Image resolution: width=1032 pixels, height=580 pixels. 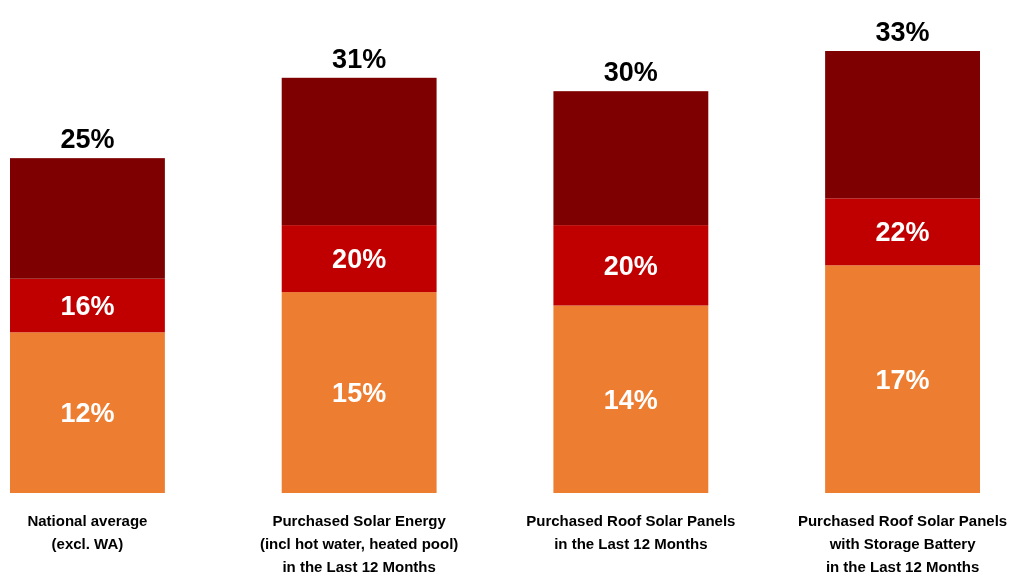 I want to click on total-label: 31%, so click(x=359, y=58).